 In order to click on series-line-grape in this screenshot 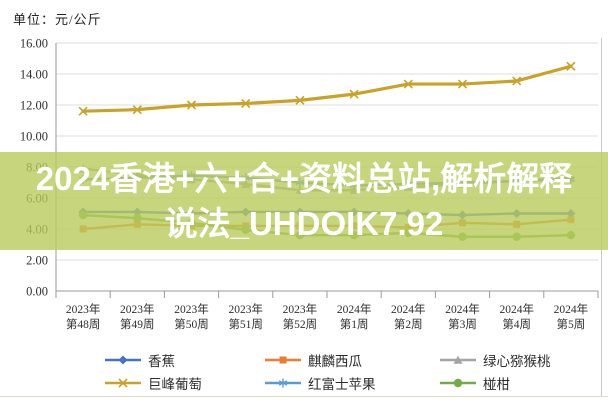, I will do `click(327, 88)`.